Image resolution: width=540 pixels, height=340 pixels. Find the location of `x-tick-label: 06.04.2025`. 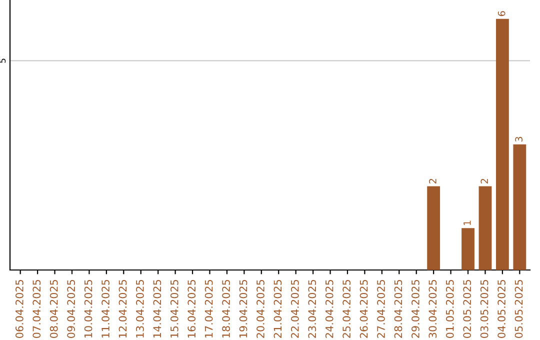

x-tick-label: 06.04.2025 is located at coordinates (19, 309).